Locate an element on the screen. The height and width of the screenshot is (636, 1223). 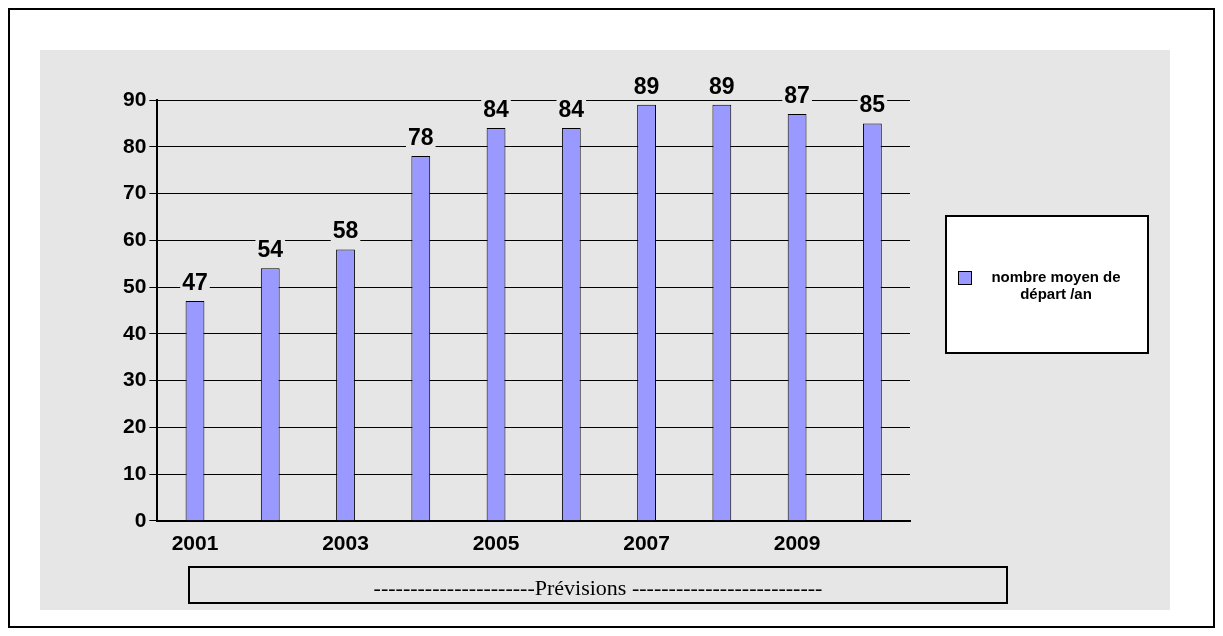
y-tick-label: 70 is located at coordinates (135, 192).